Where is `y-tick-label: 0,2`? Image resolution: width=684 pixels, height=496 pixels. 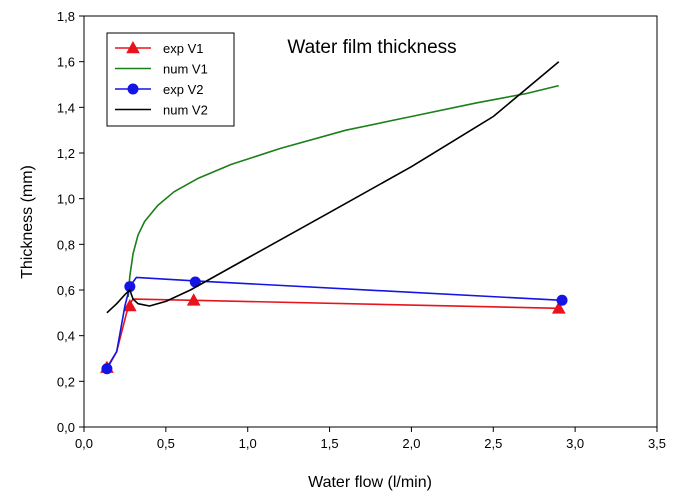
y-tick-label: 0,2 is located at coordinates (66, 381).